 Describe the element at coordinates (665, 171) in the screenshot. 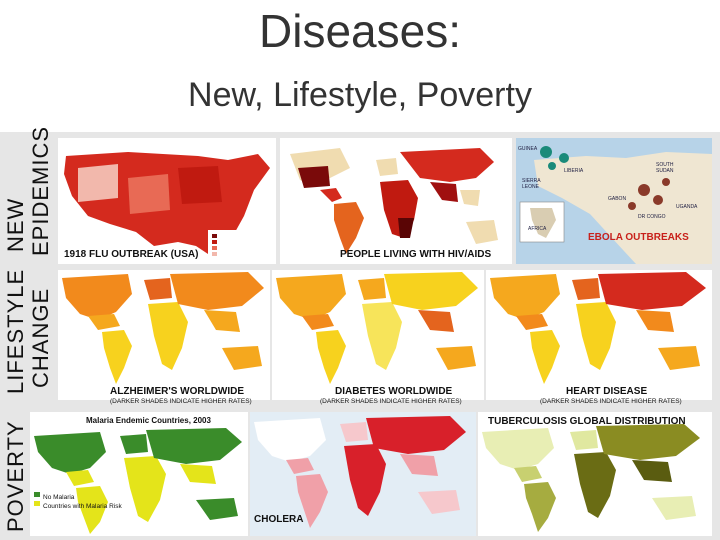

I see `svg-text: SUDAN` at that location.